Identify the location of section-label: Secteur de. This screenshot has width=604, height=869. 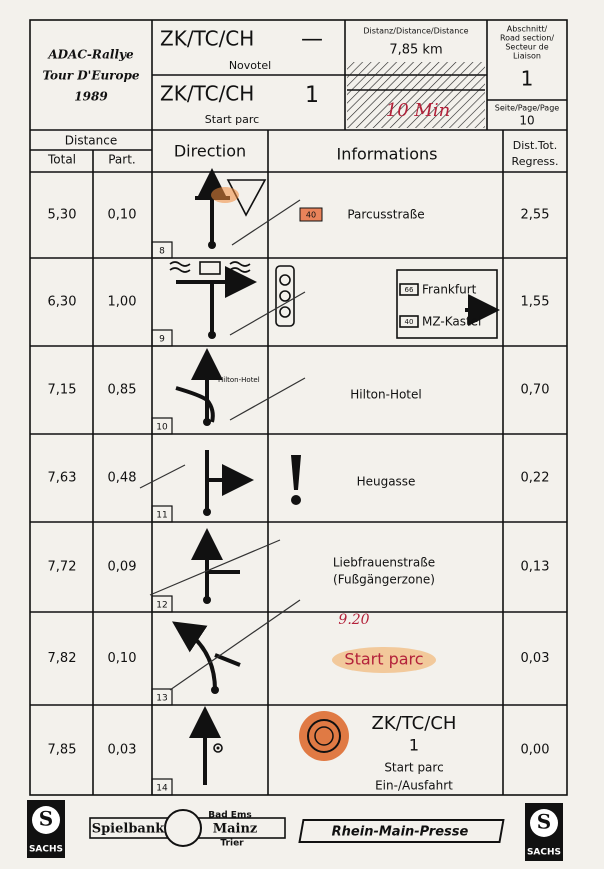
(526, 47).